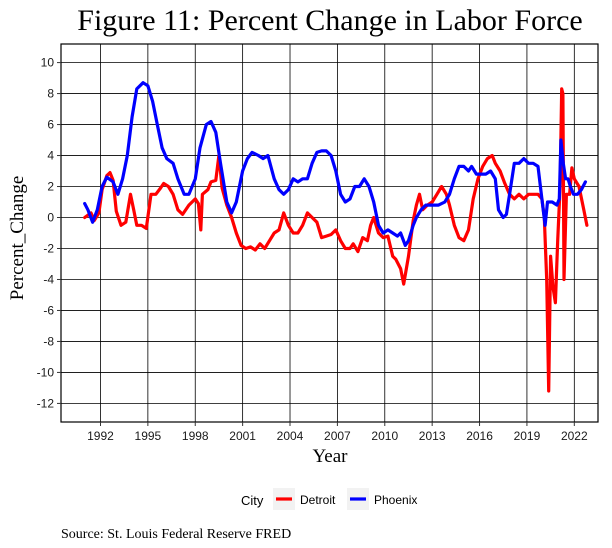 The image size is (612, 548). Describe the element at coordinates (252, 500) in the screenshot. I see `legend-title: City` at that location.